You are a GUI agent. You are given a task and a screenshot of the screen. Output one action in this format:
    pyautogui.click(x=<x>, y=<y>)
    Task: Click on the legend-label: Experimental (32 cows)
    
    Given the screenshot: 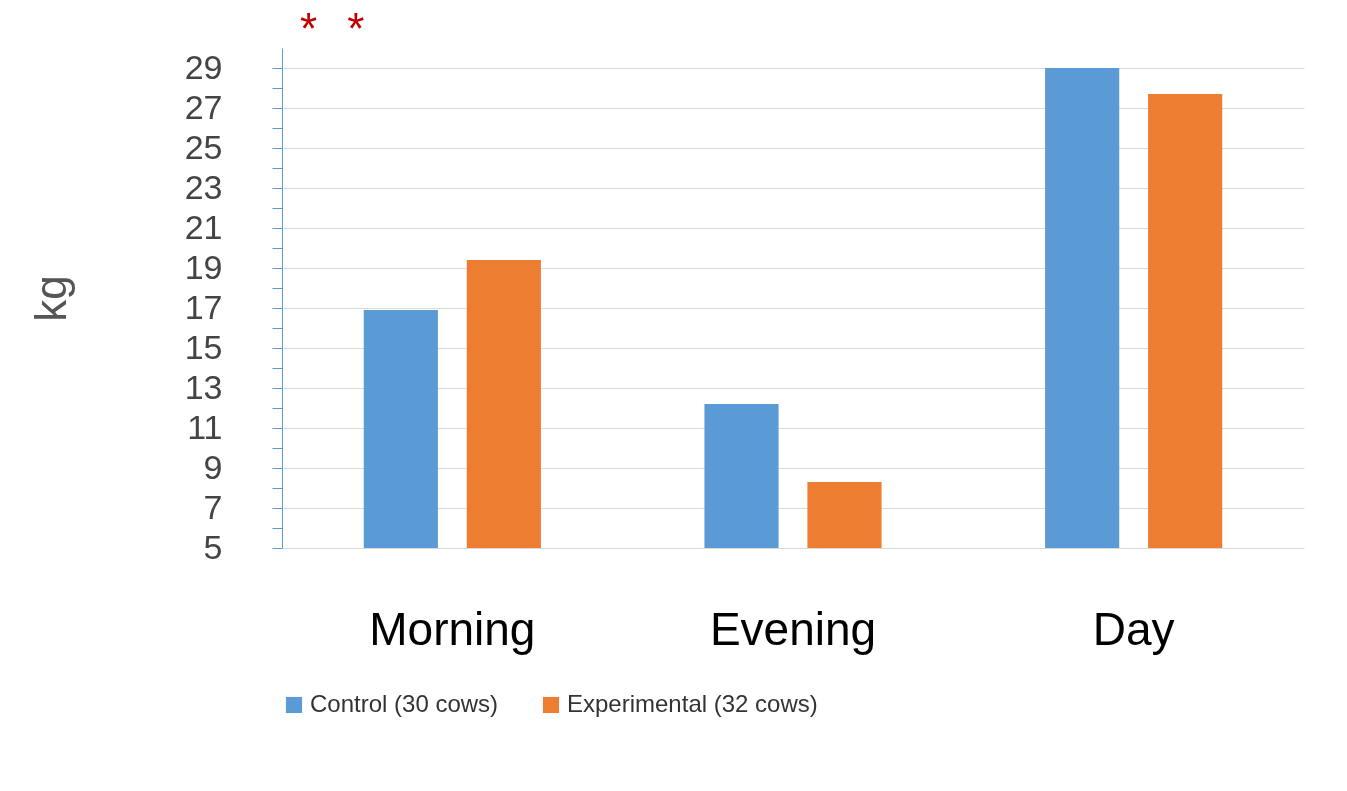 What is the action you would take?
    pyautogui.click(x=692, y=703)
    